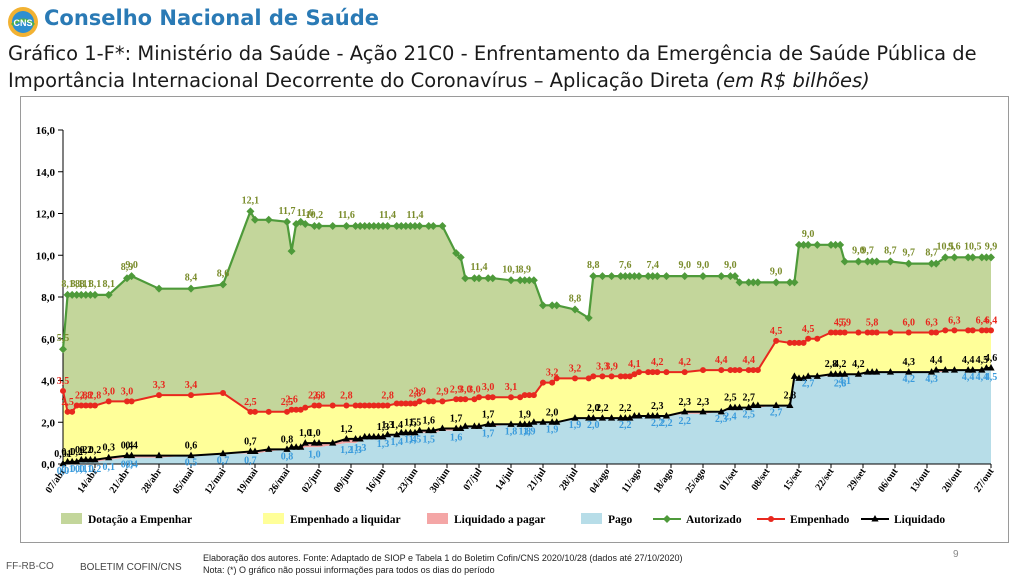 The height and width of the screenshot is (579, 1029). Describe the element at coordinates (954, 246) in the screenshot. I see `data-label-autorizado: 9,6` at that location.